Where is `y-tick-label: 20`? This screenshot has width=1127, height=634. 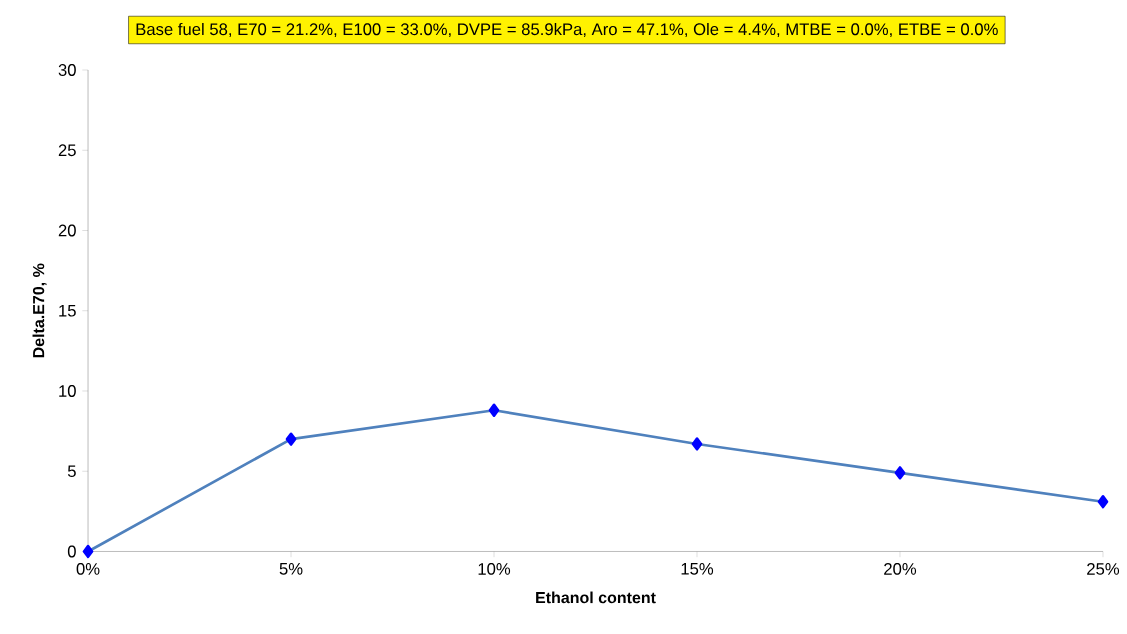
y-tick-label: 20 is located at coordinates (67, 230).